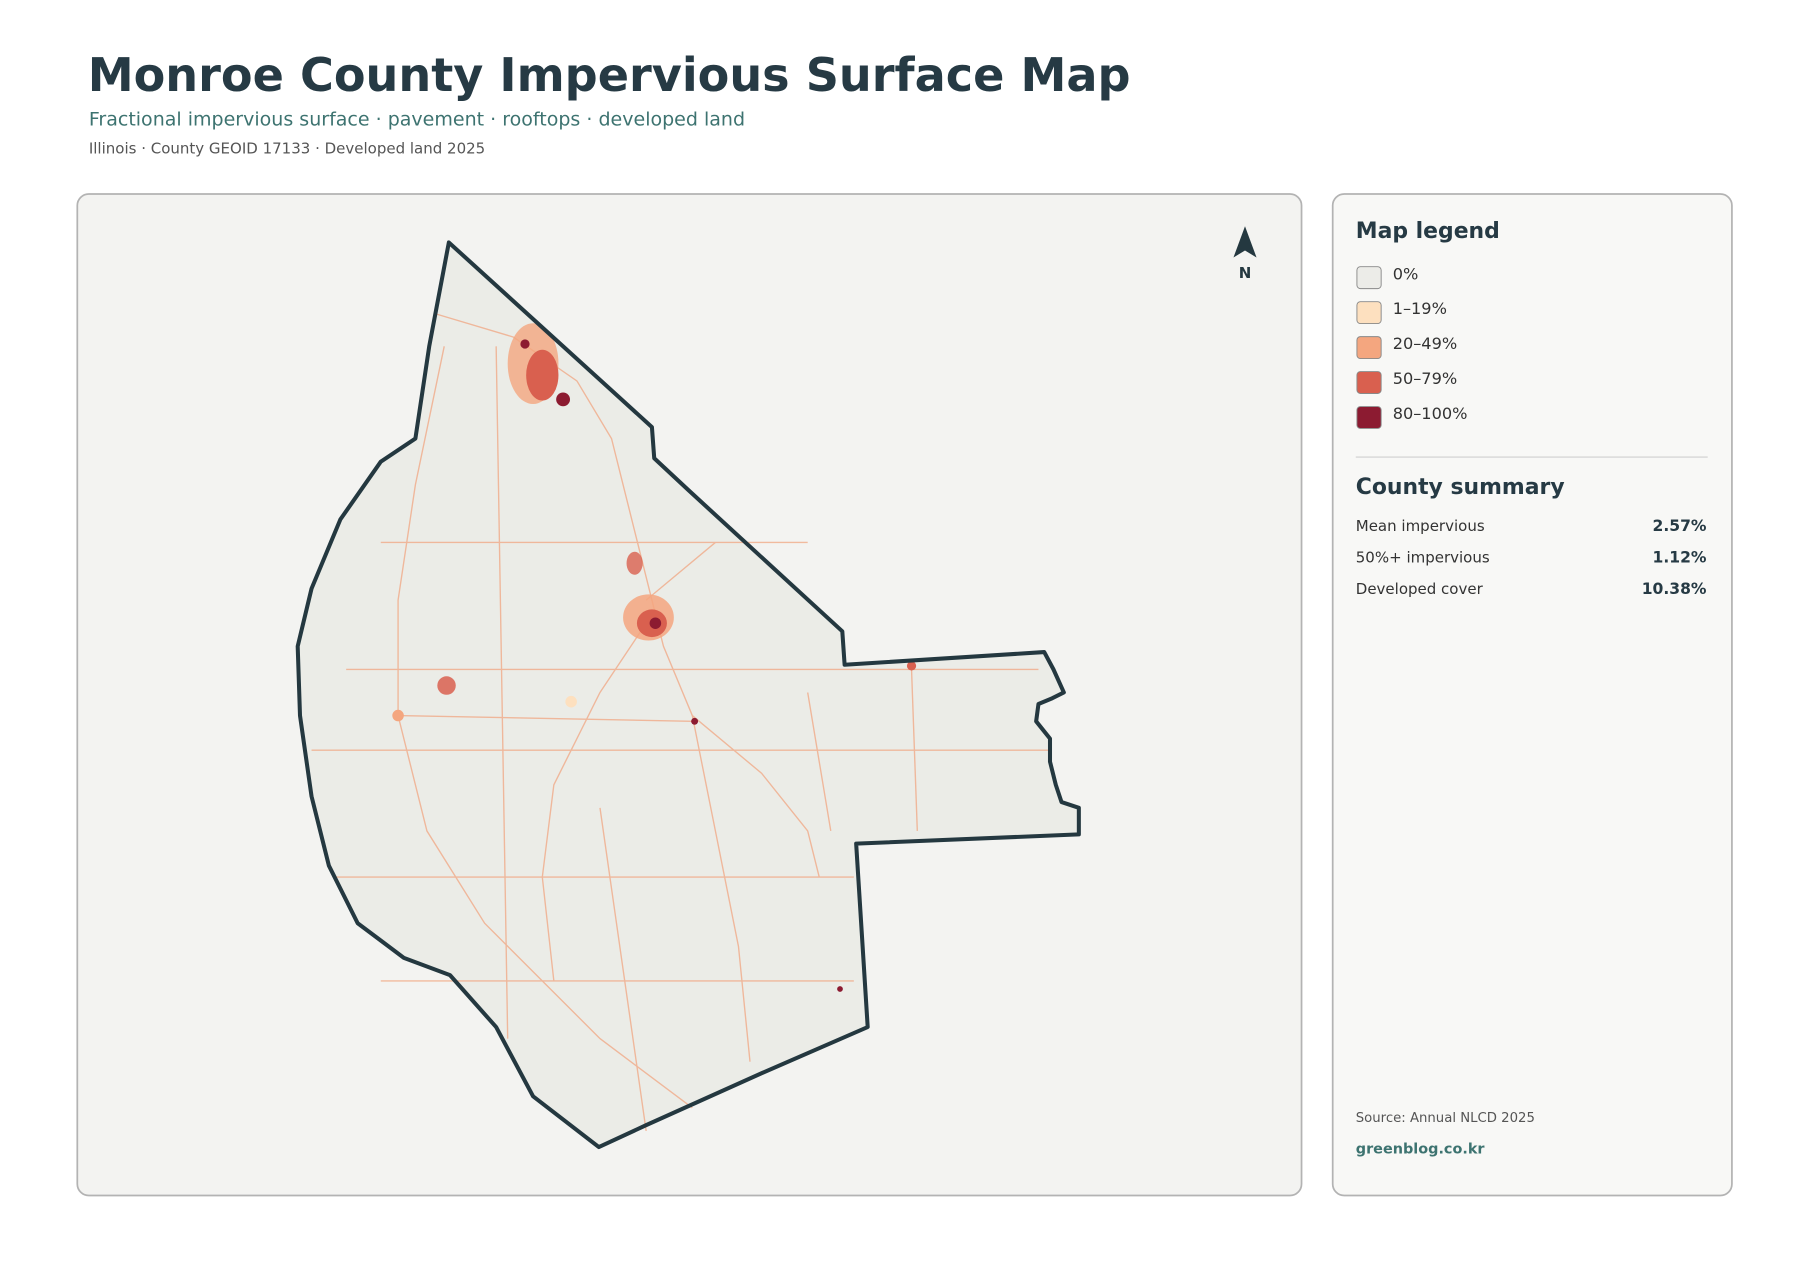 The width and height of the screenshot is (1800, 1273). What do you see at coordinates (1420, 526) in the screenshot?
I see `summary-label: Mean impervious` at bounding box center [1420, 526].